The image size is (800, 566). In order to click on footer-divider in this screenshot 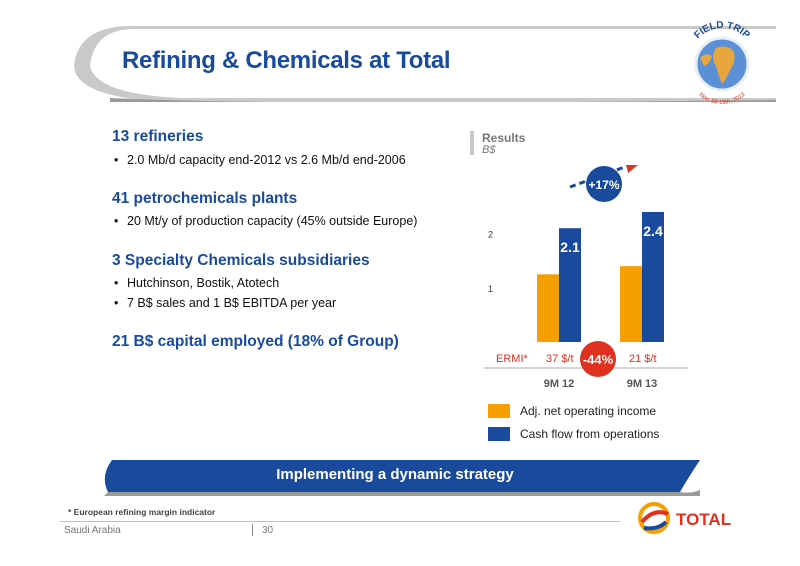, I will do `click(340, 521)`.